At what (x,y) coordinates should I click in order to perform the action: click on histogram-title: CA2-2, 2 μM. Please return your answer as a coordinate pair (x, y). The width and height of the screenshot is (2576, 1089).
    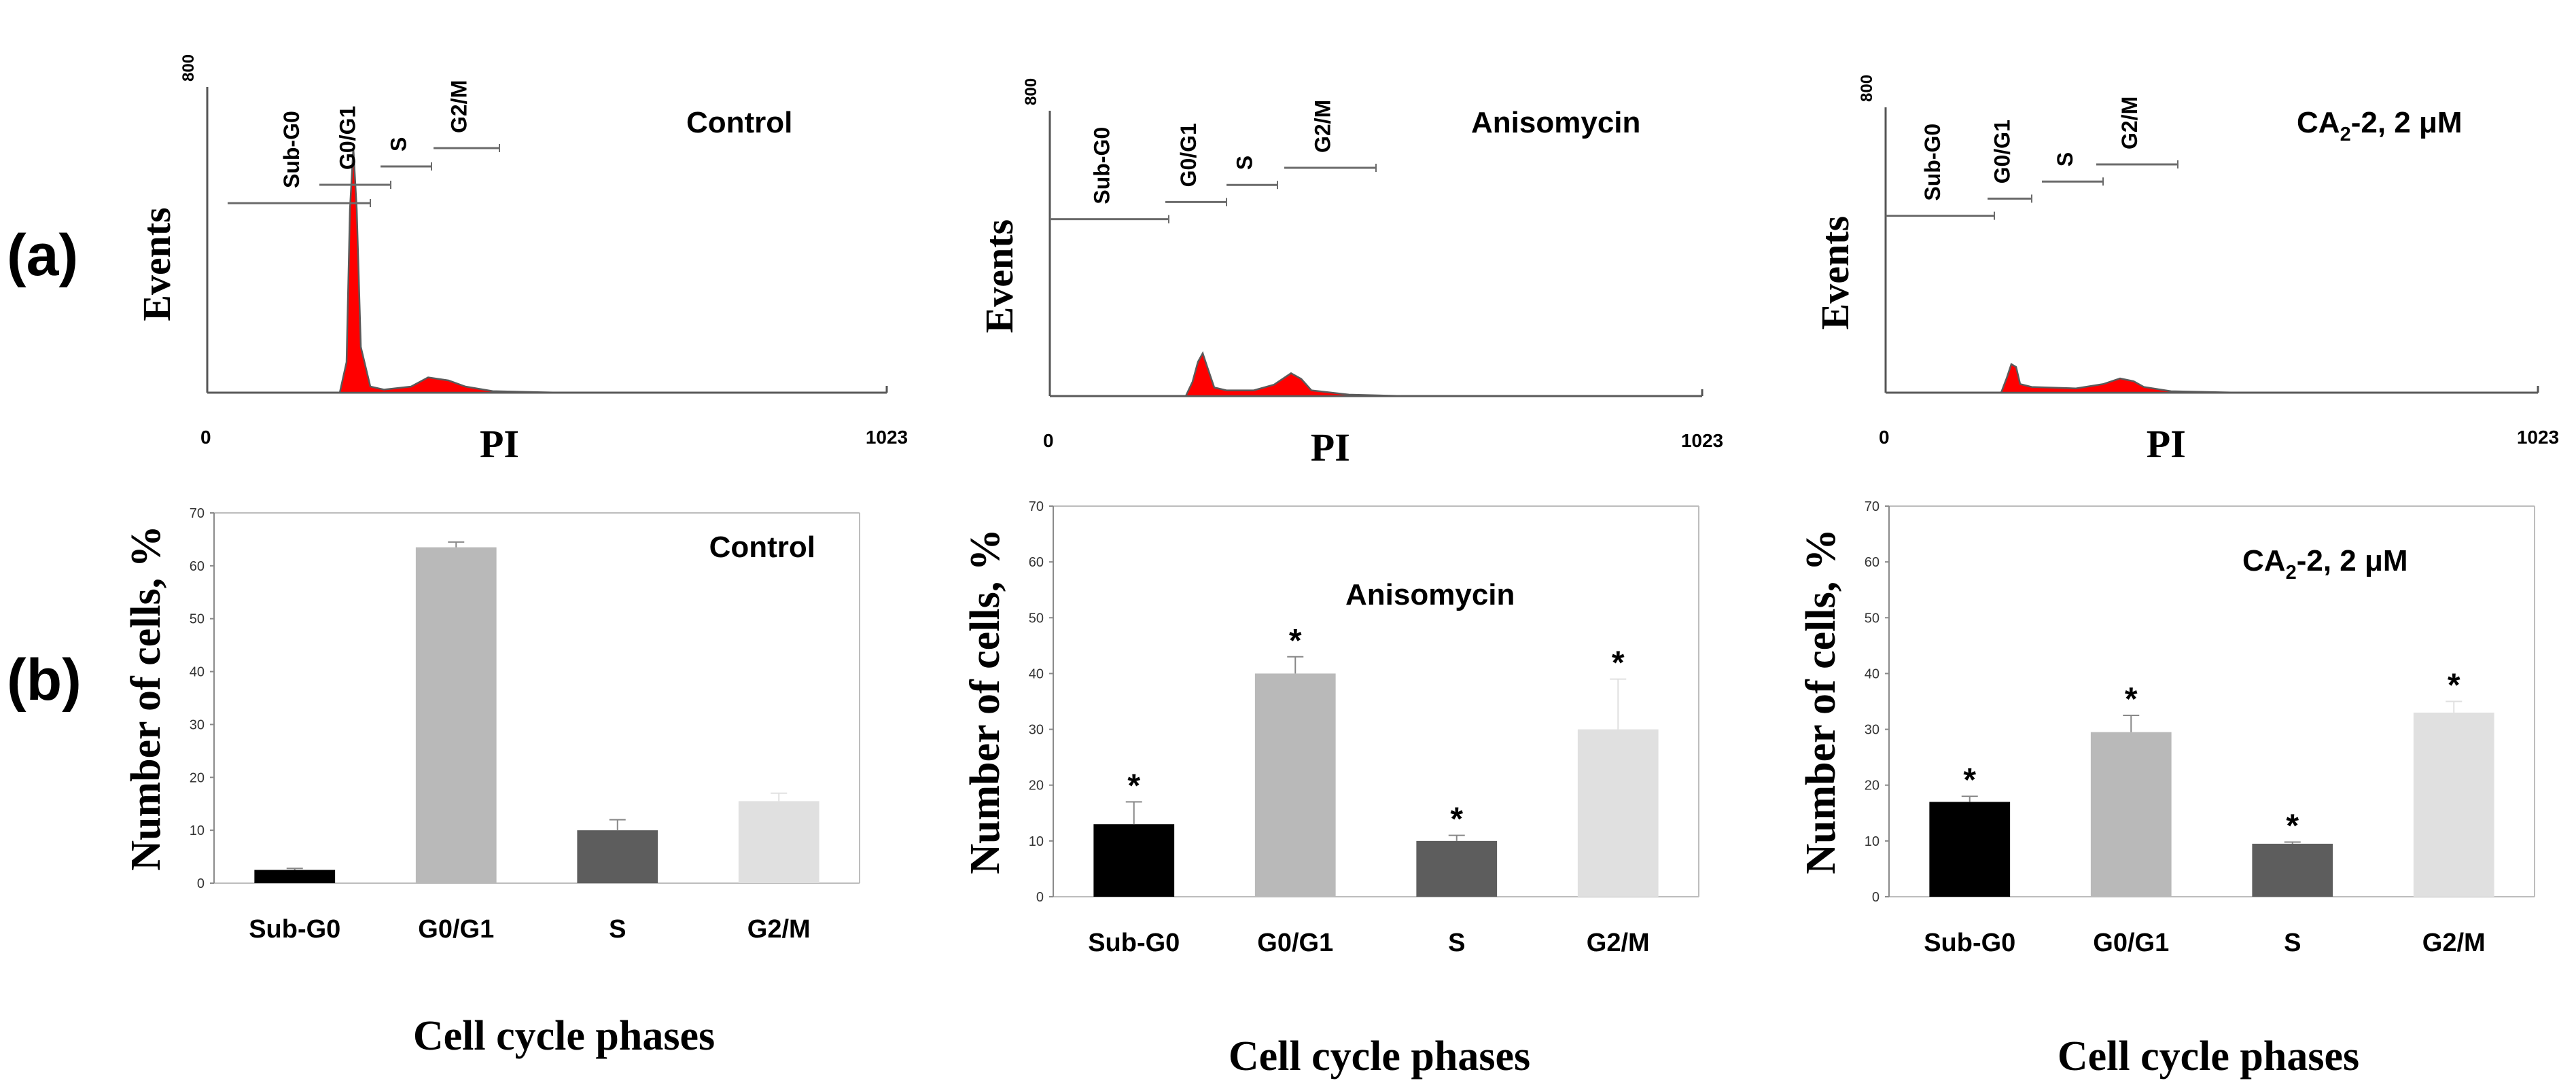
    Looking at the image, I should click on (2380, 126).